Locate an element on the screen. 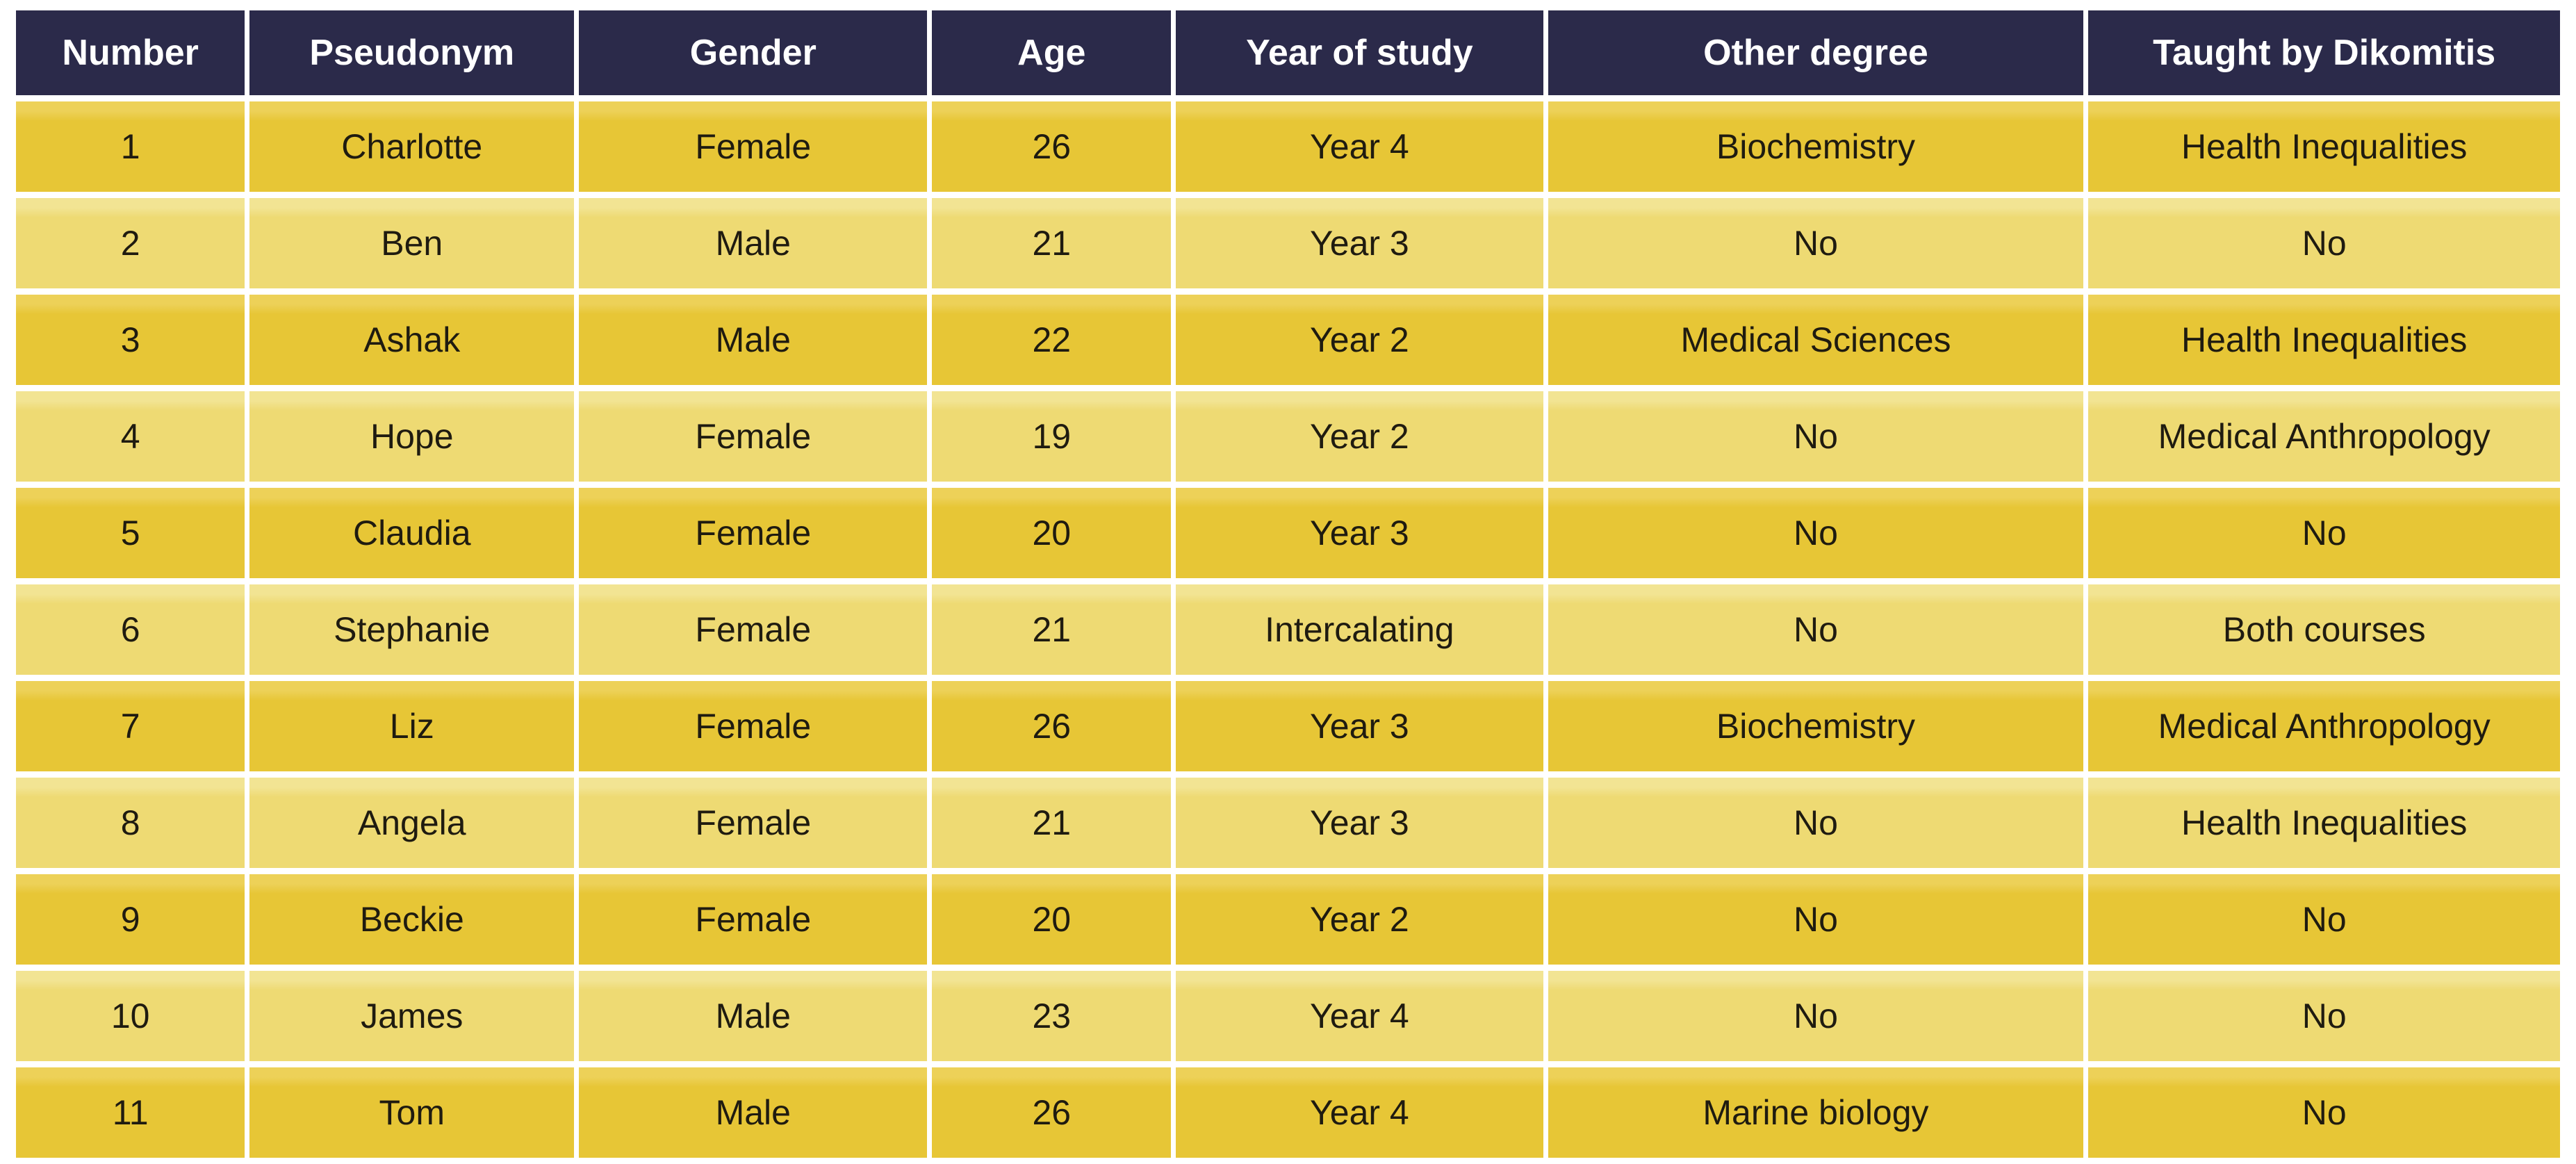 This screenshot has width=2576, height=1164. table-row: 9 Beckie Female 20 Year 2 No No is located at coordinates (1288, 919).